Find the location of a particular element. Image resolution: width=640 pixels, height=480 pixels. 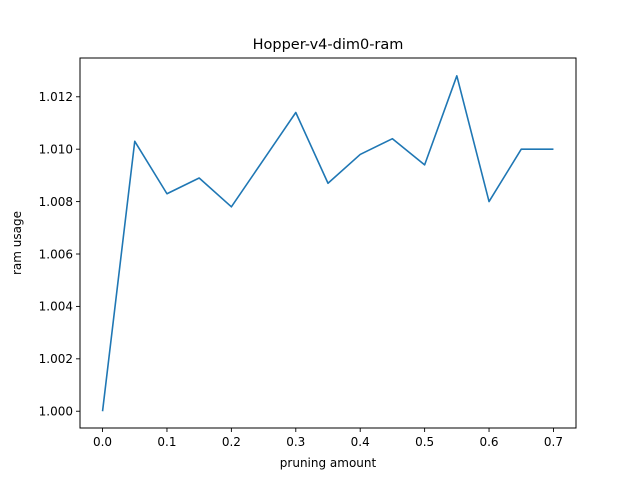

x-axis-label: pruning amount is located at coordinates (328, 463).